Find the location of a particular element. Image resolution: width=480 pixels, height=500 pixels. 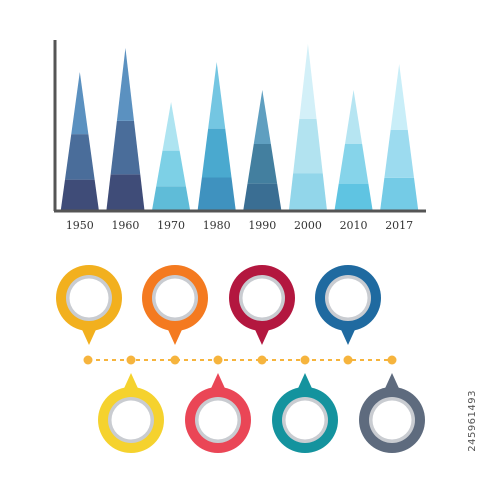

dotted-connector is located at coordinates (240, 360).